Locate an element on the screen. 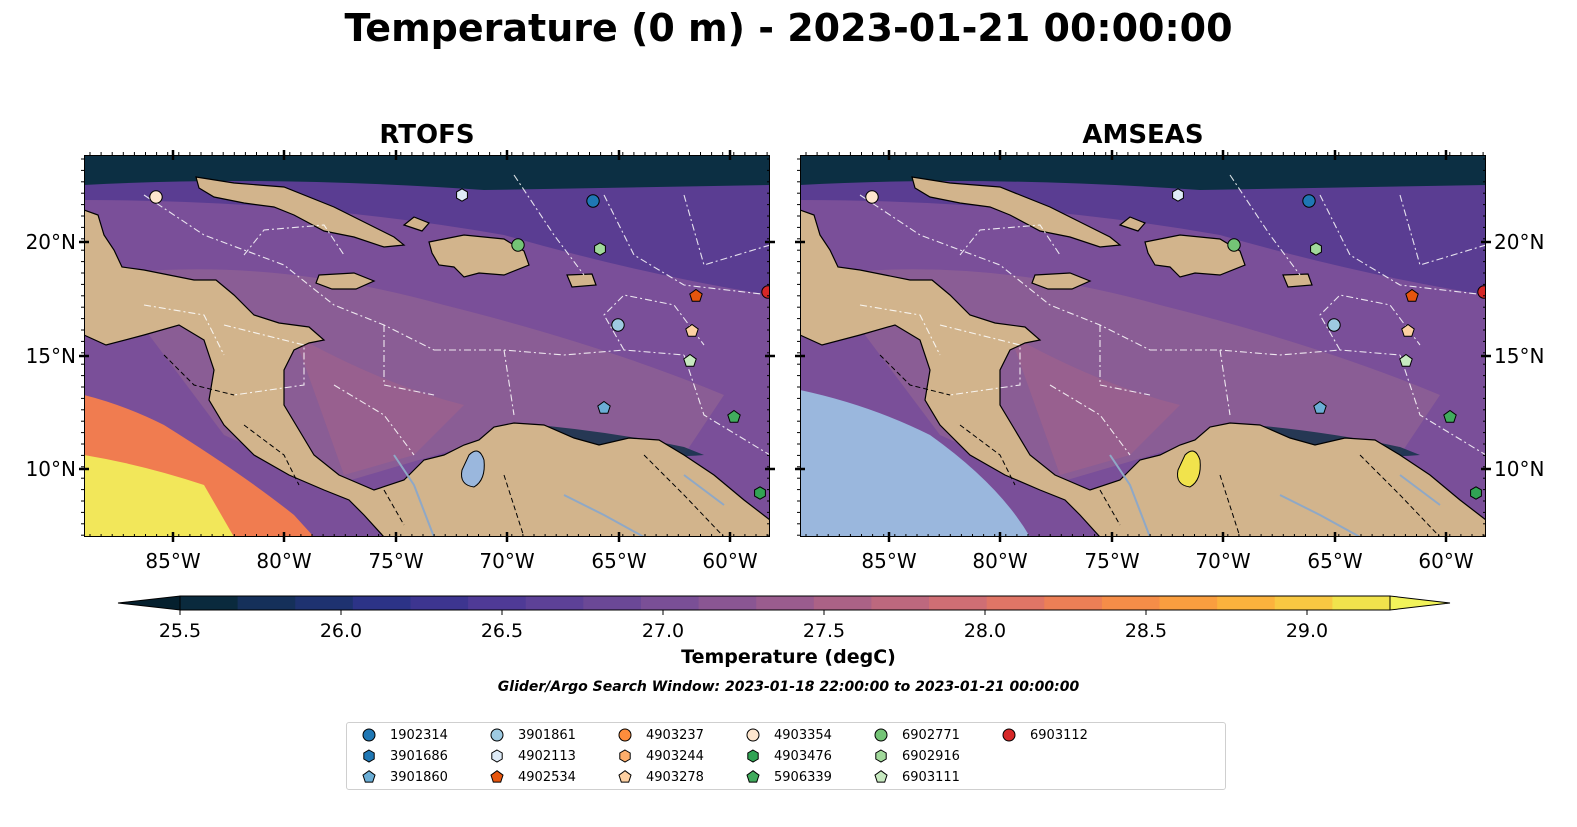 Image resolution: width=1577 pixels, height=827 pixels. legend-item: 4903354 is located at coordinates (787, 735).